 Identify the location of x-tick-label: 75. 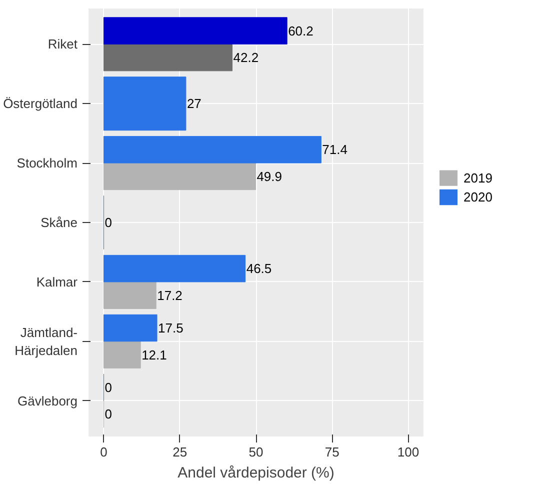
(332, 452).